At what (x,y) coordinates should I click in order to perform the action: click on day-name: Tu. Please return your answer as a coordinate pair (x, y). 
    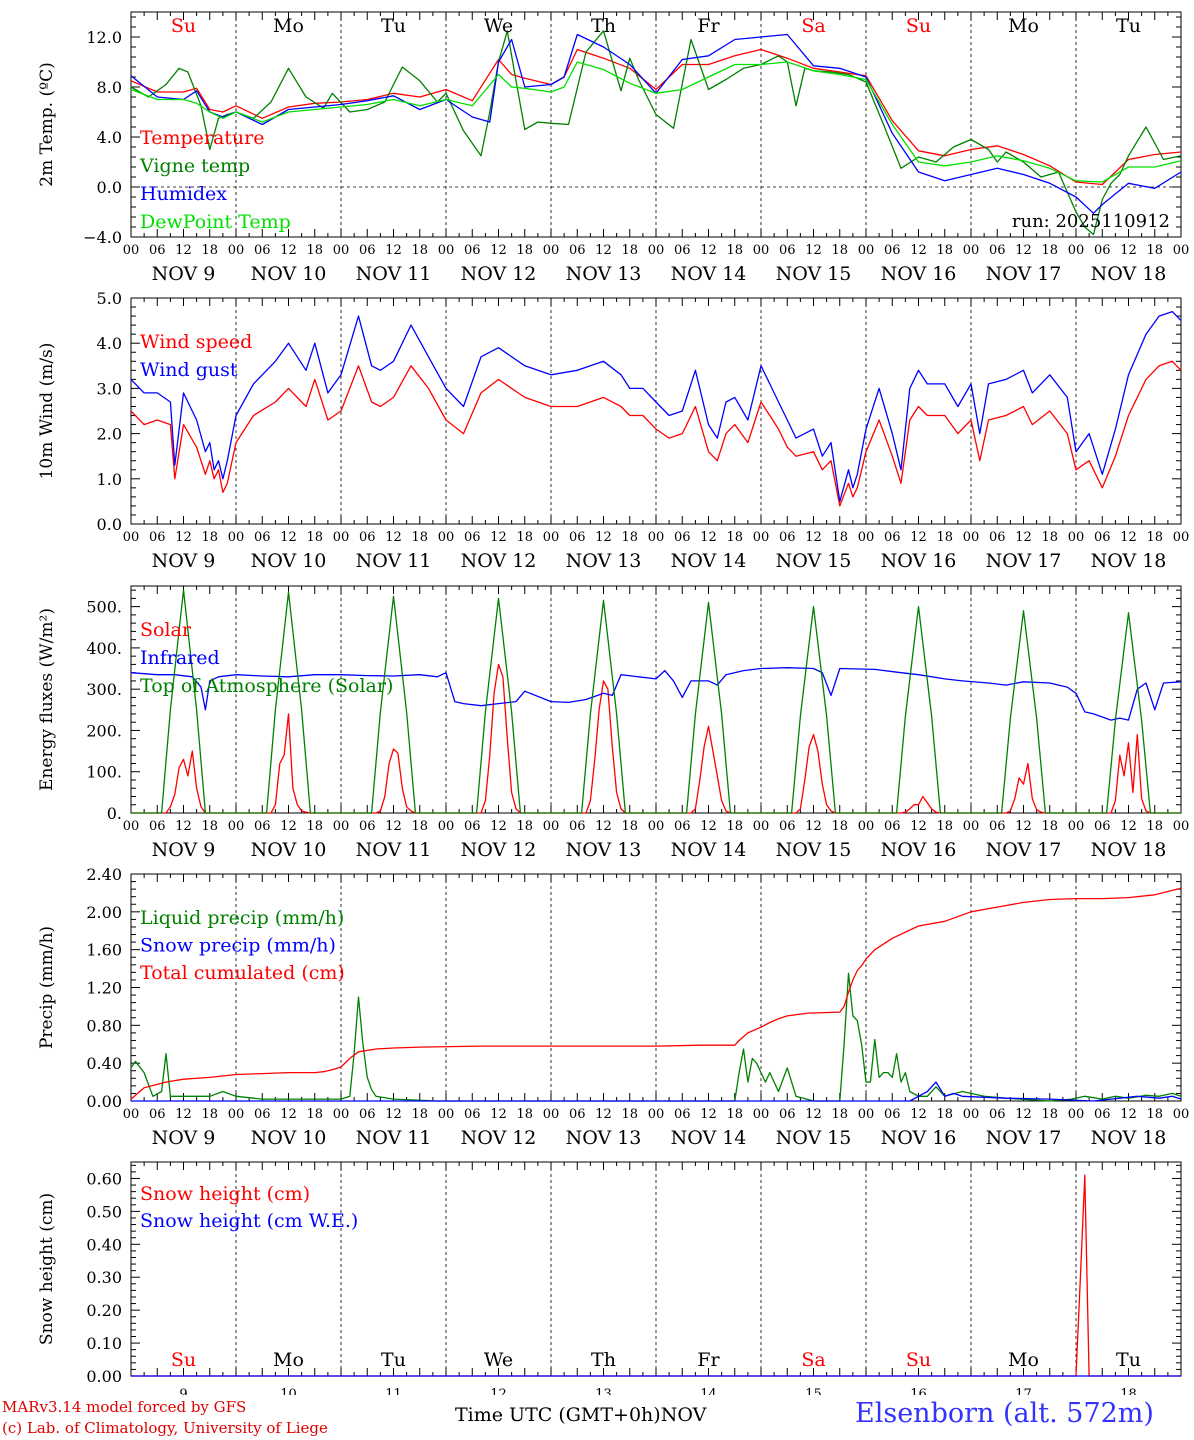
    Looking at the image, I should click on (393, 1360).